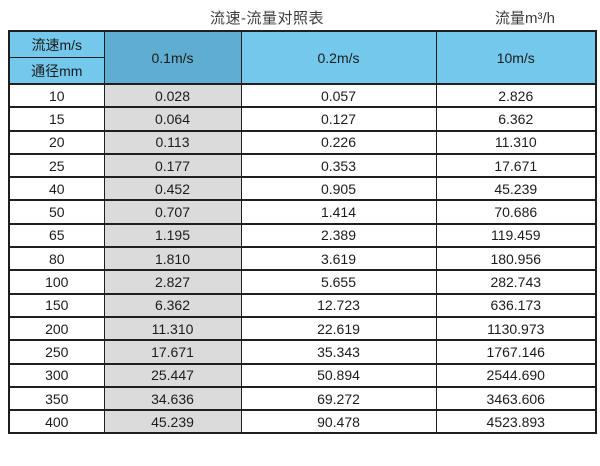  I want to click on flow-value-cell: 22.619, so click(338, 328).